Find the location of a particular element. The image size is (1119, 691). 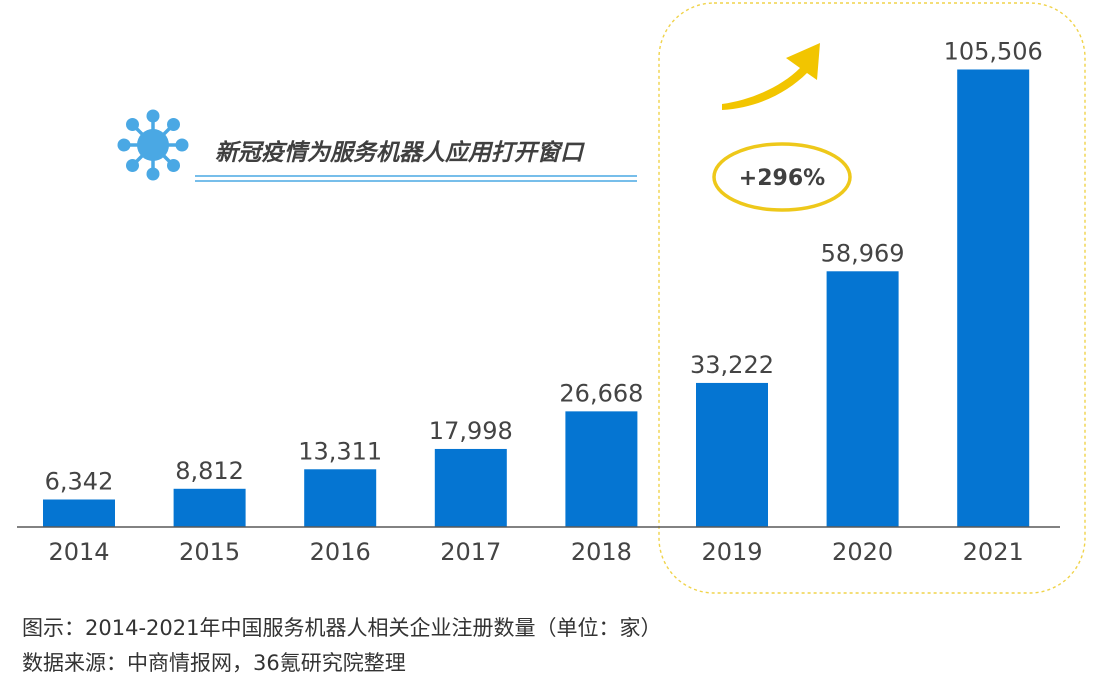

value-label-2018: 26,668 is located at coordinates (601, 393).